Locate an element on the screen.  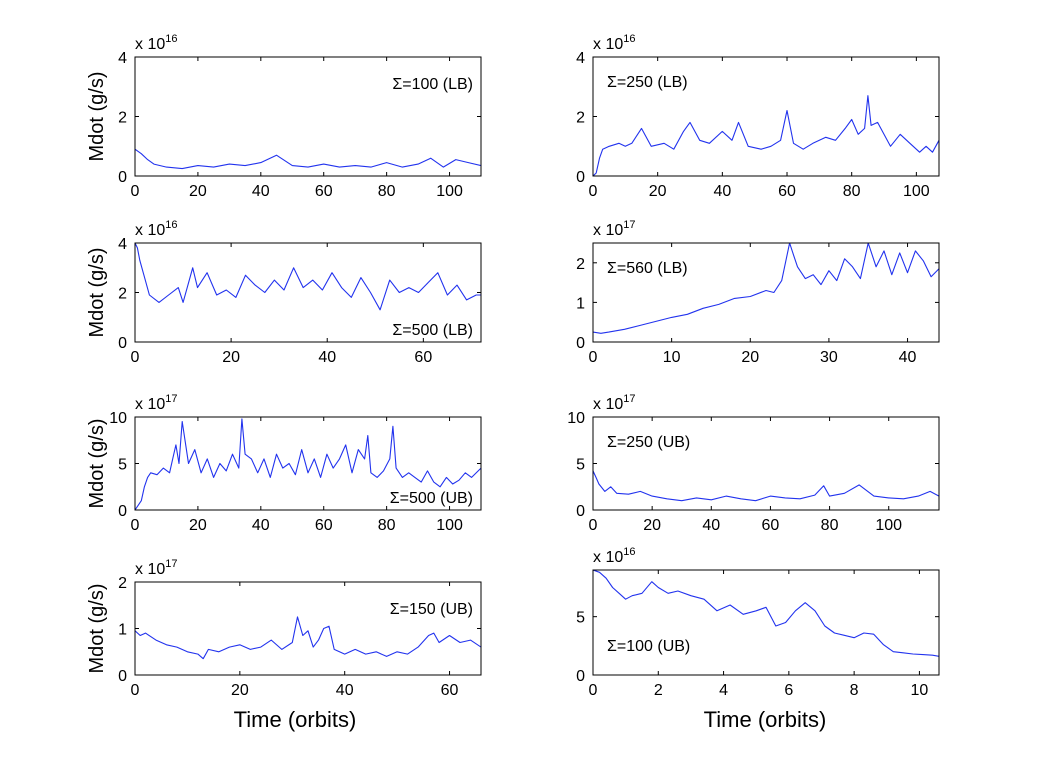
chart-panel-3: 0 20 40 60 0 2 4 x 1016 Σ=500 (LB) Mdot (g/s) is located at coordinates (284, 292).